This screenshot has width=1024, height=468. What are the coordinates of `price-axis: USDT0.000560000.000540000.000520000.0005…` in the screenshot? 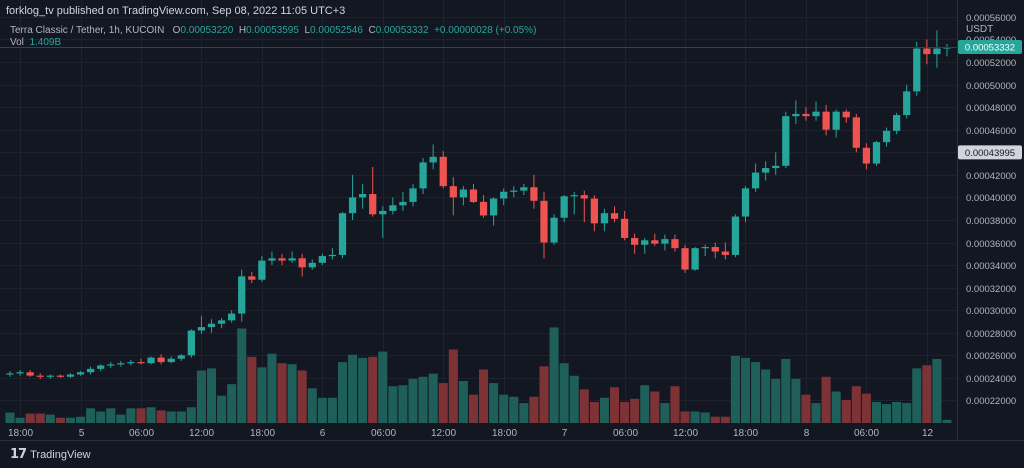 It's located at (990, 220).